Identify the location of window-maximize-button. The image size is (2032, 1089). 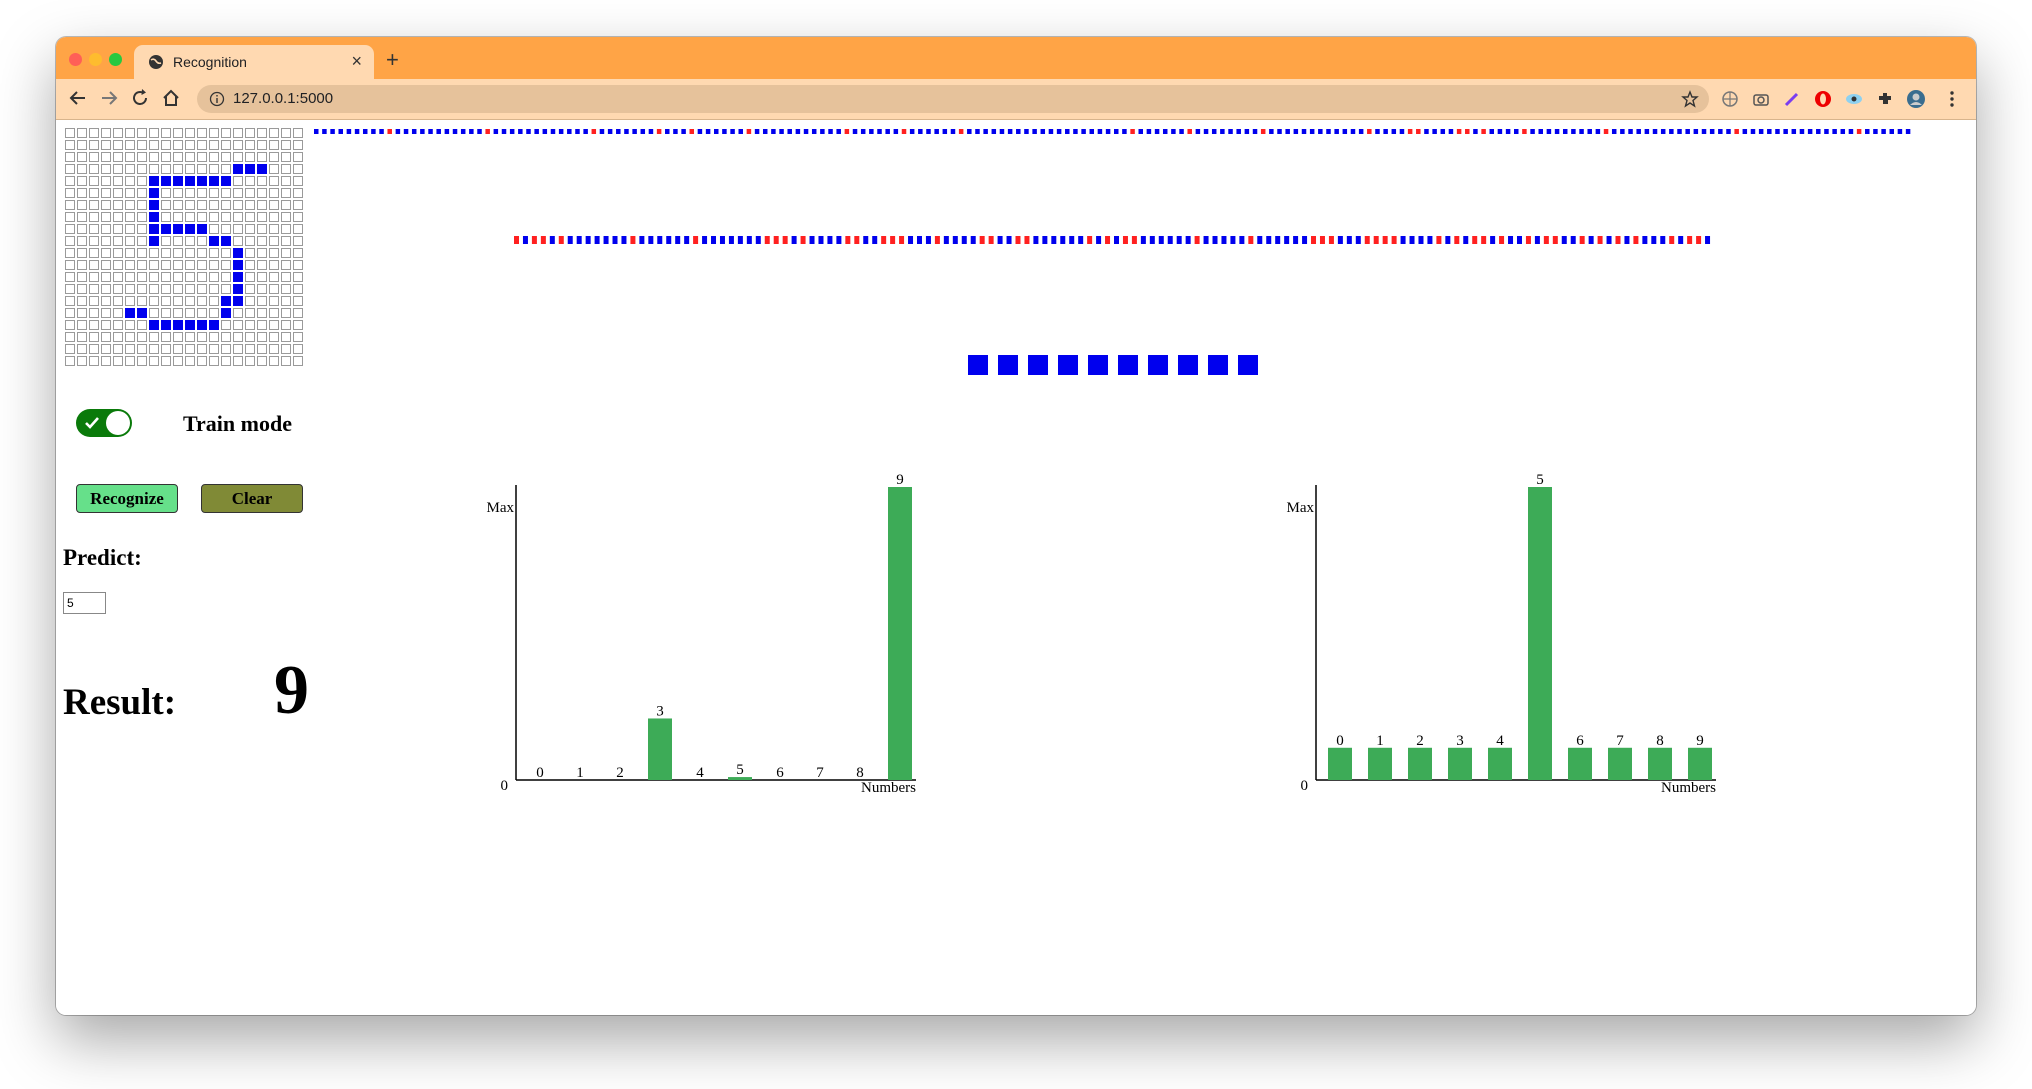
(115, 59).